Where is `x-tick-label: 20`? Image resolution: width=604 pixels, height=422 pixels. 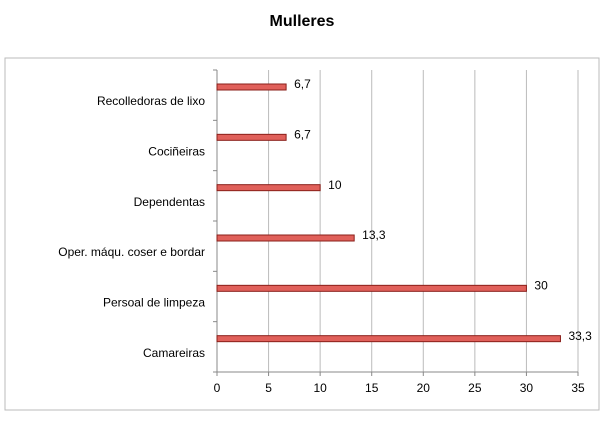 x-tick-label: 20 is located at coordinates (424, 388).